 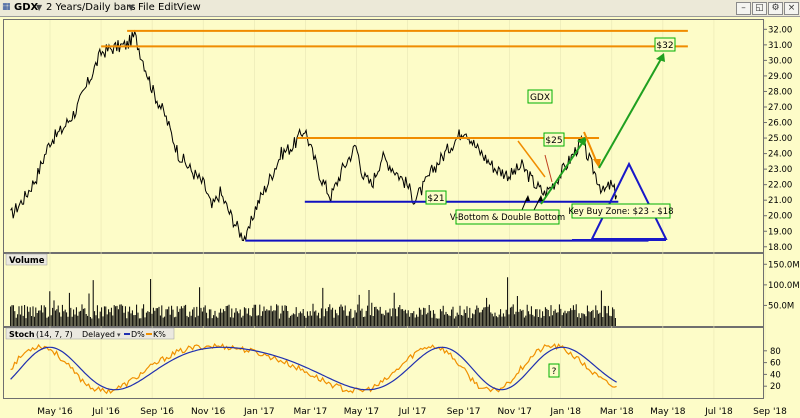 I want to click on label-support-21: $21, so click(x=436, y=197).